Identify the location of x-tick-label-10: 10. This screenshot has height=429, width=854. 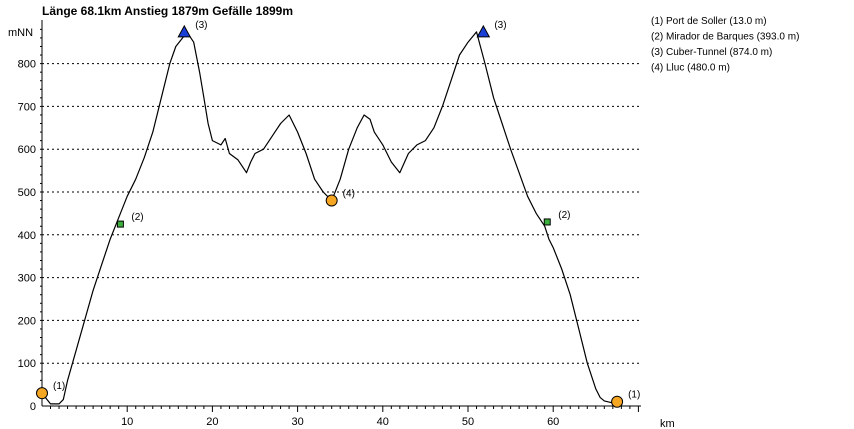
(127, 422).